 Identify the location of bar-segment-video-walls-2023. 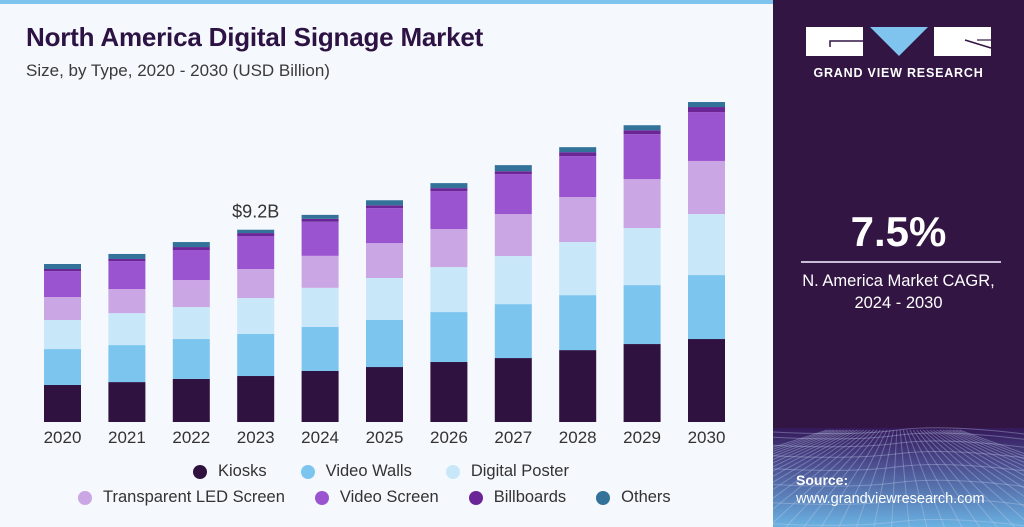
(256, 355).